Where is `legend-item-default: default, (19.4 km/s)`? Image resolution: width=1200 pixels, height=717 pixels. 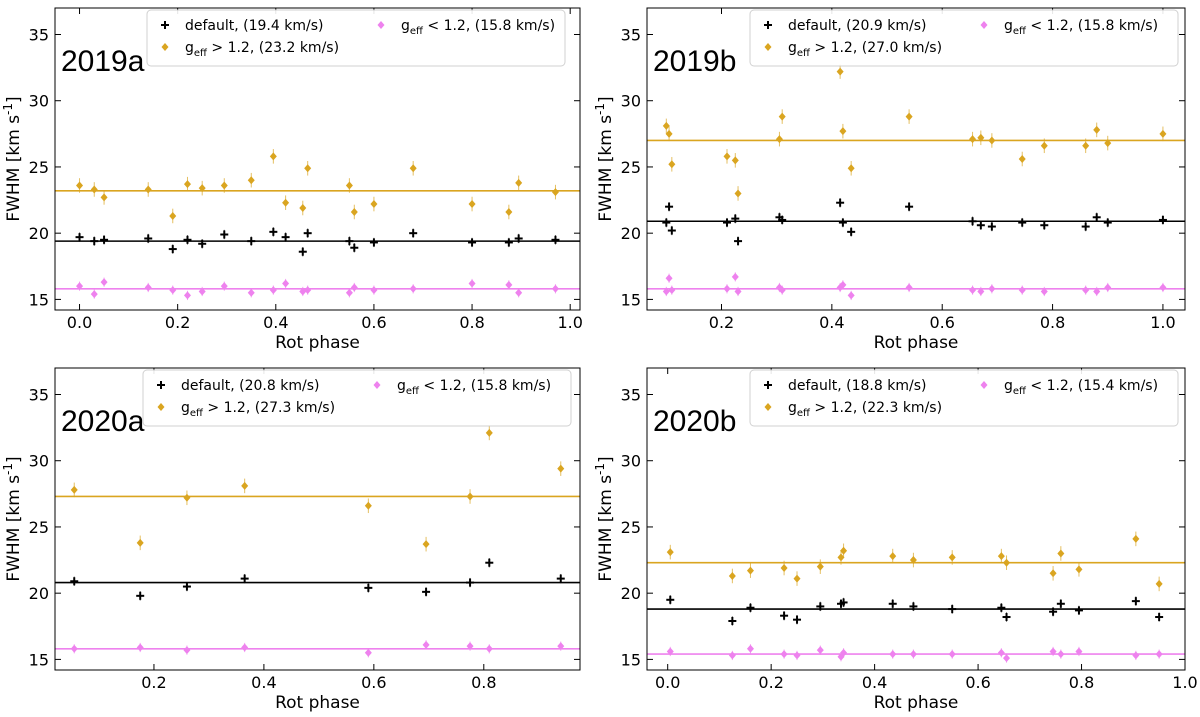 legend-item-default: default, (19.4 km/s) is located at coordinates (242, 26).